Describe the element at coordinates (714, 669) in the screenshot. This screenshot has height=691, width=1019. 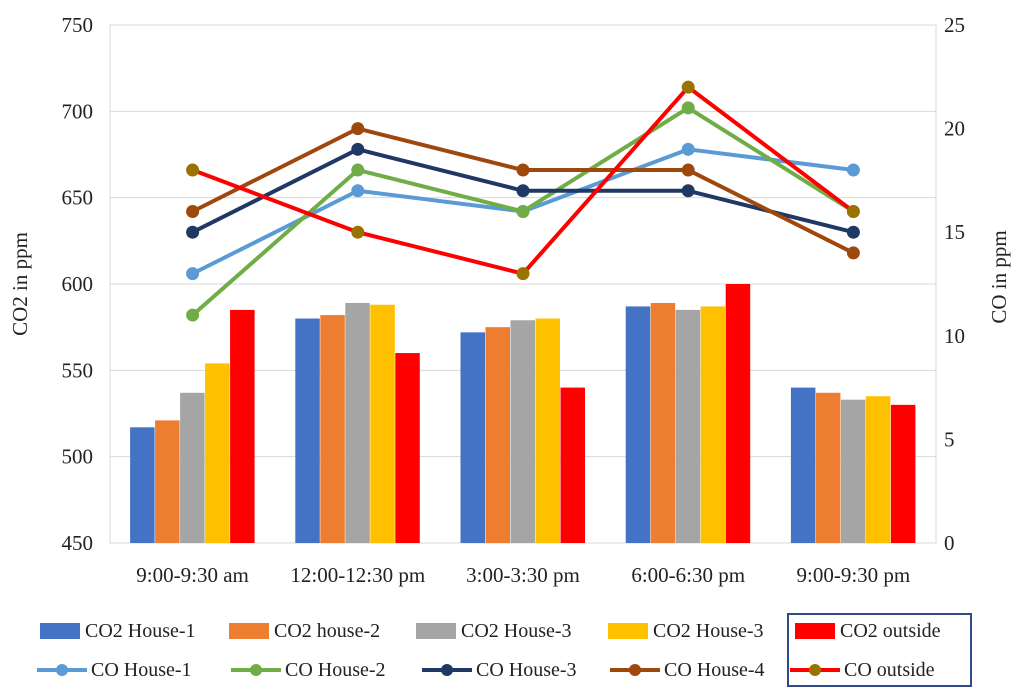
I see `legend-label: CO House-4` at that location.